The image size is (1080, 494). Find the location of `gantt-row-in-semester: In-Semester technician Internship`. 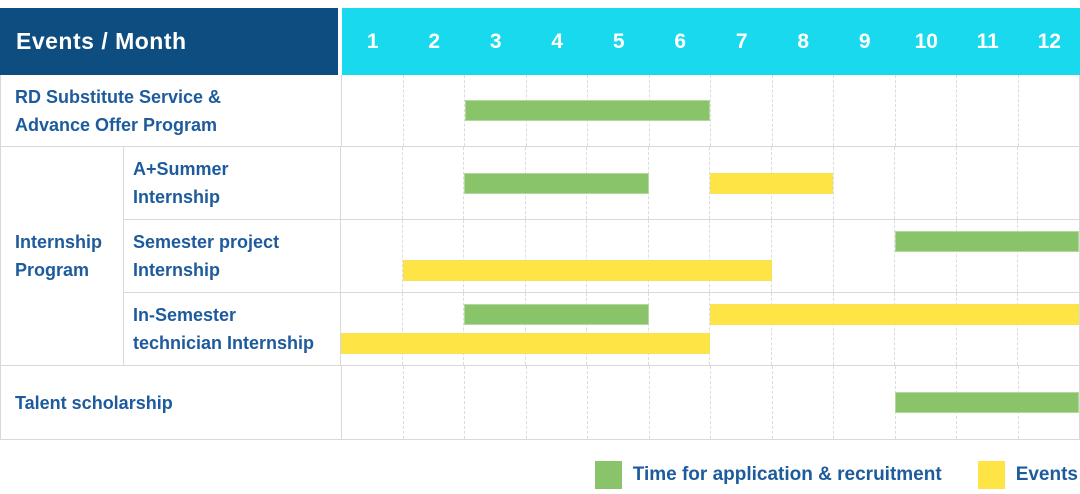

gantt-row-in-semester: In-Semester technician Internship is located at coordinates (601, 329).